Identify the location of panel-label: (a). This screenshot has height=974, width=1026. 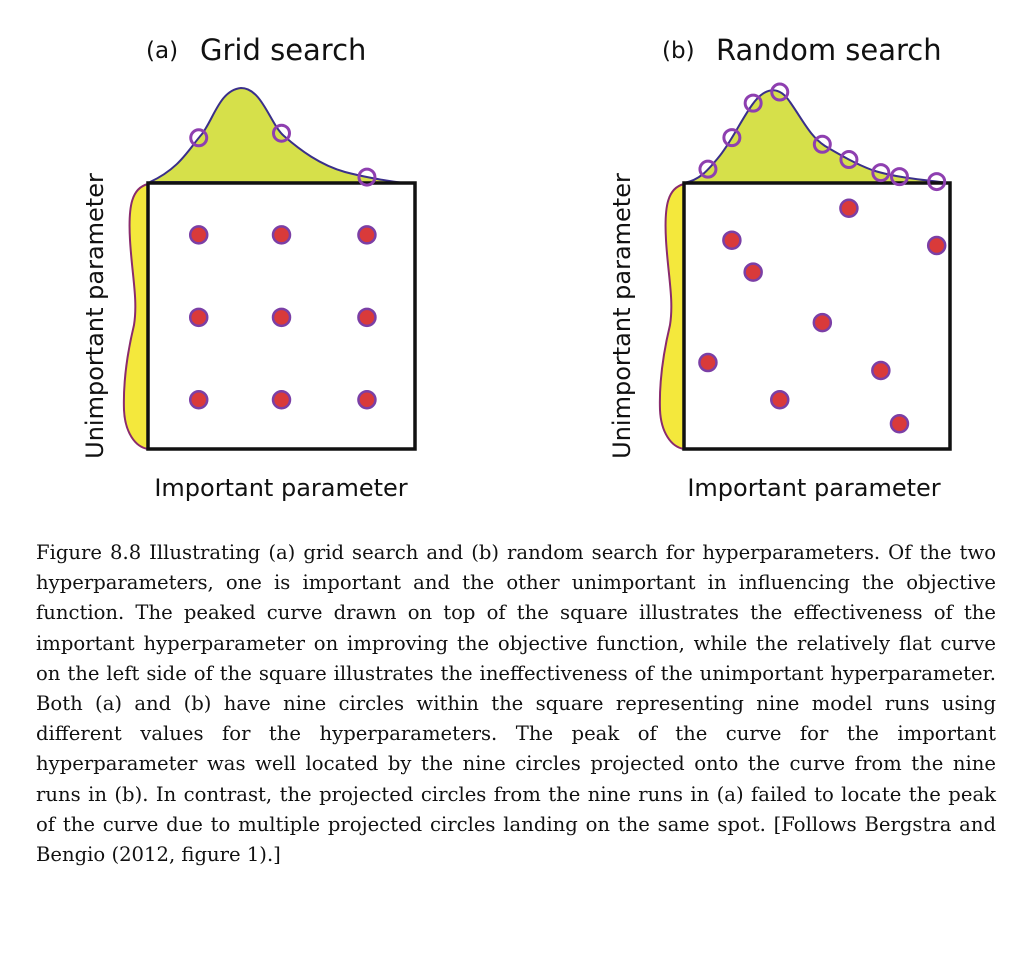
(162, 51).